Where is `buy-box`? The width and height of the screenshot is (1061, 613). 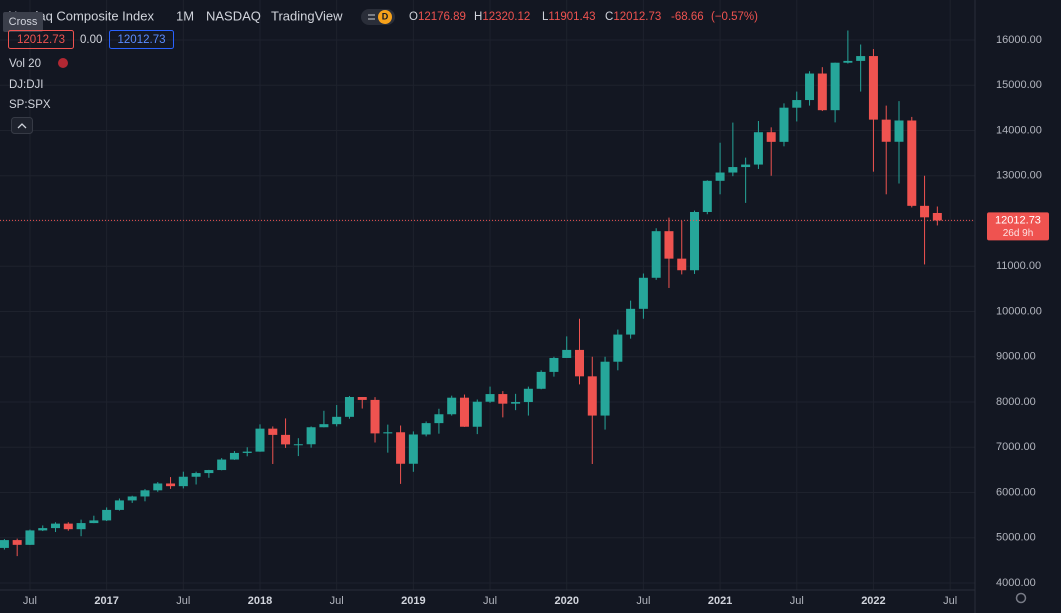
buy-box is located at coordinates (141, 39).